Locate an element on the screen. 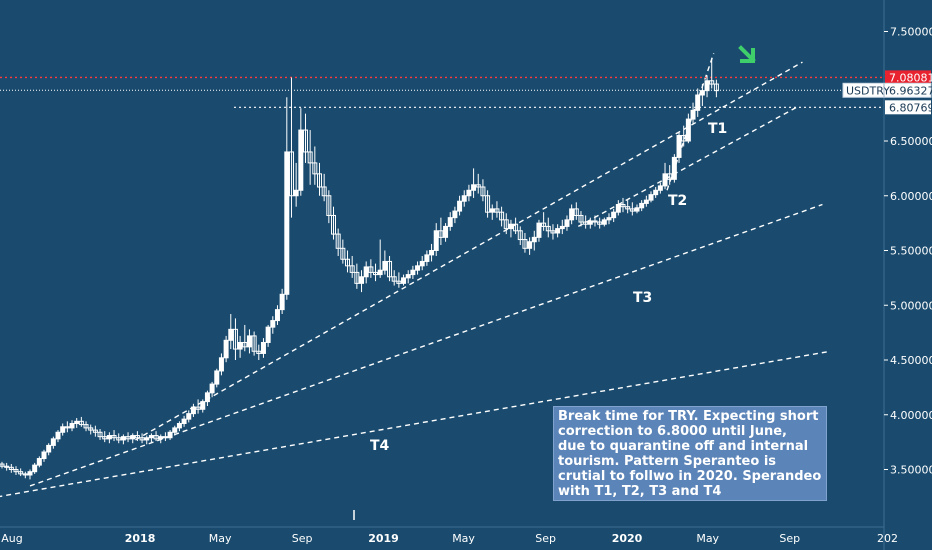  horizontal-lines is located at coordinates (442, 92).